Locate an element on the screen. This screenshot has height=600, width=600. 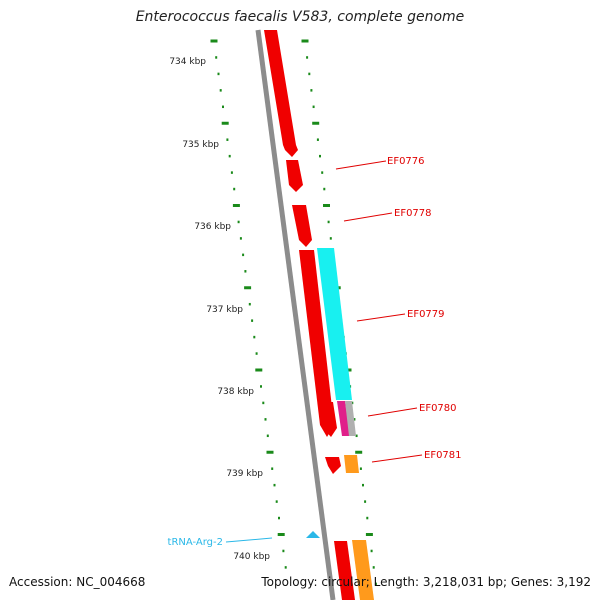
kbp-label: 738 kbp is located at coordinates (235, 392).